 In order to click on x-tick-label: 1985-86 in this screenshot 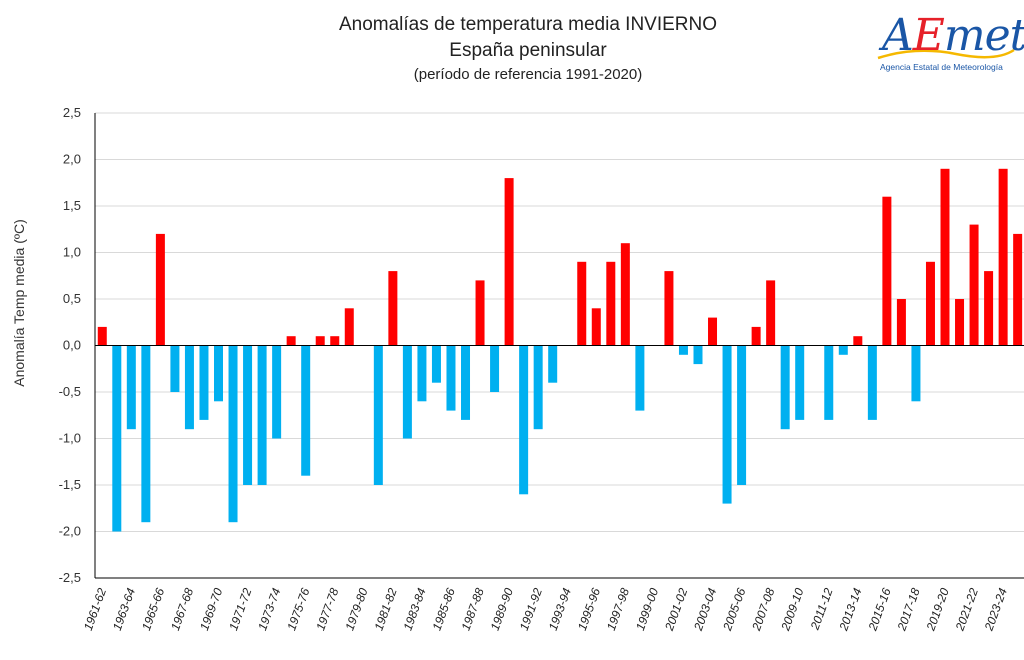, I will do `click(444, 609)`.